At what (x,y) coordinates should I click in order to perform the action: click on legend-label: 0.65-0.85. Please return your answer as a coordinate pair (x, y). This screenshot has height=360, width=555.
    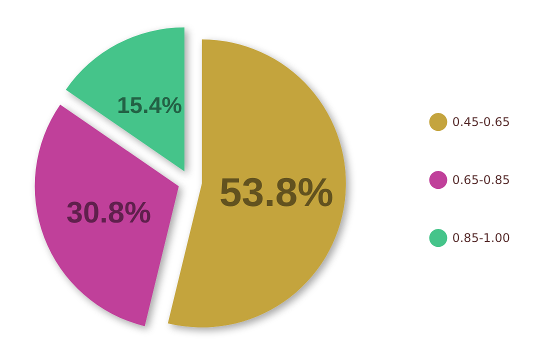
    Looking at the image, I should click on (481, 180).